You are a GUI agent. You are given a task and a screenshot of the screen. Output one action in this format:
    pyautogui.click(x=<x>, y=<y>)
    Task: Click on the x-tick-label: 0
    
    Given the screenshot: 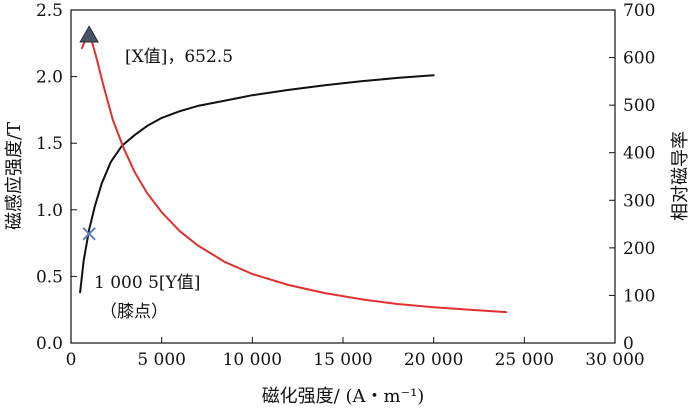 What is the action you would take?
    pyautogui.click(x=71, y=360)
    